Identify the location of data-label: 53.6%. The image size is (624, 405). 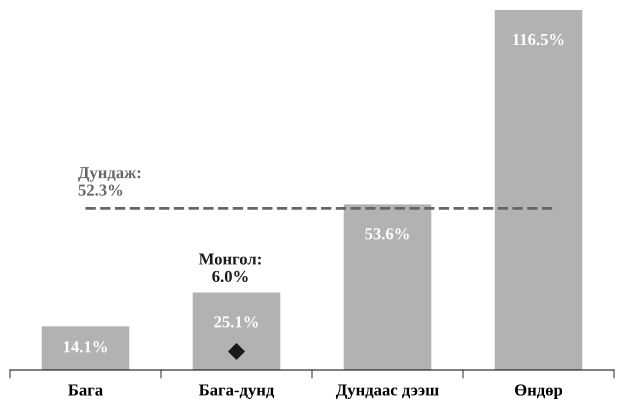
(387, 234).